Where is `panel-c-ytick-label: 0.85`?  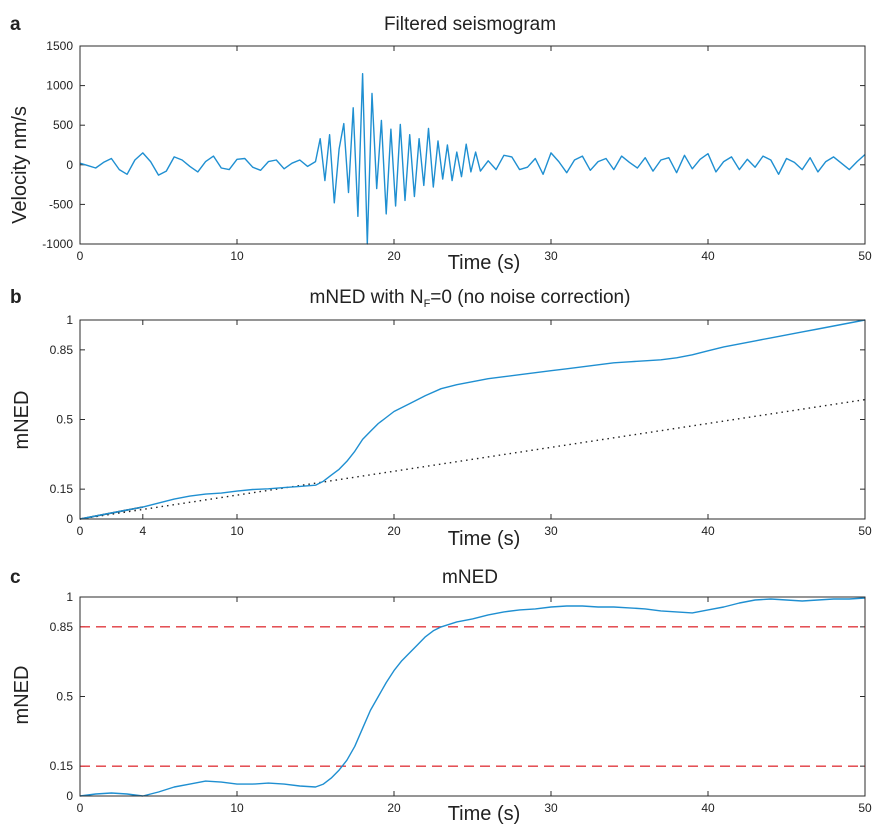 panel-c-ytick-label: 0.85 is located at coordinates (62, 627).